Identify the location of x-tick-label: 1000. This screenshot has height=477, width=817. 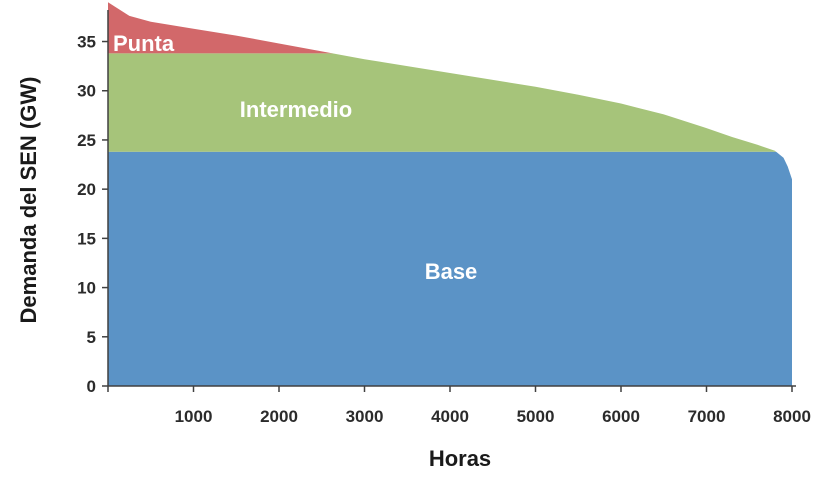
(194, 416).